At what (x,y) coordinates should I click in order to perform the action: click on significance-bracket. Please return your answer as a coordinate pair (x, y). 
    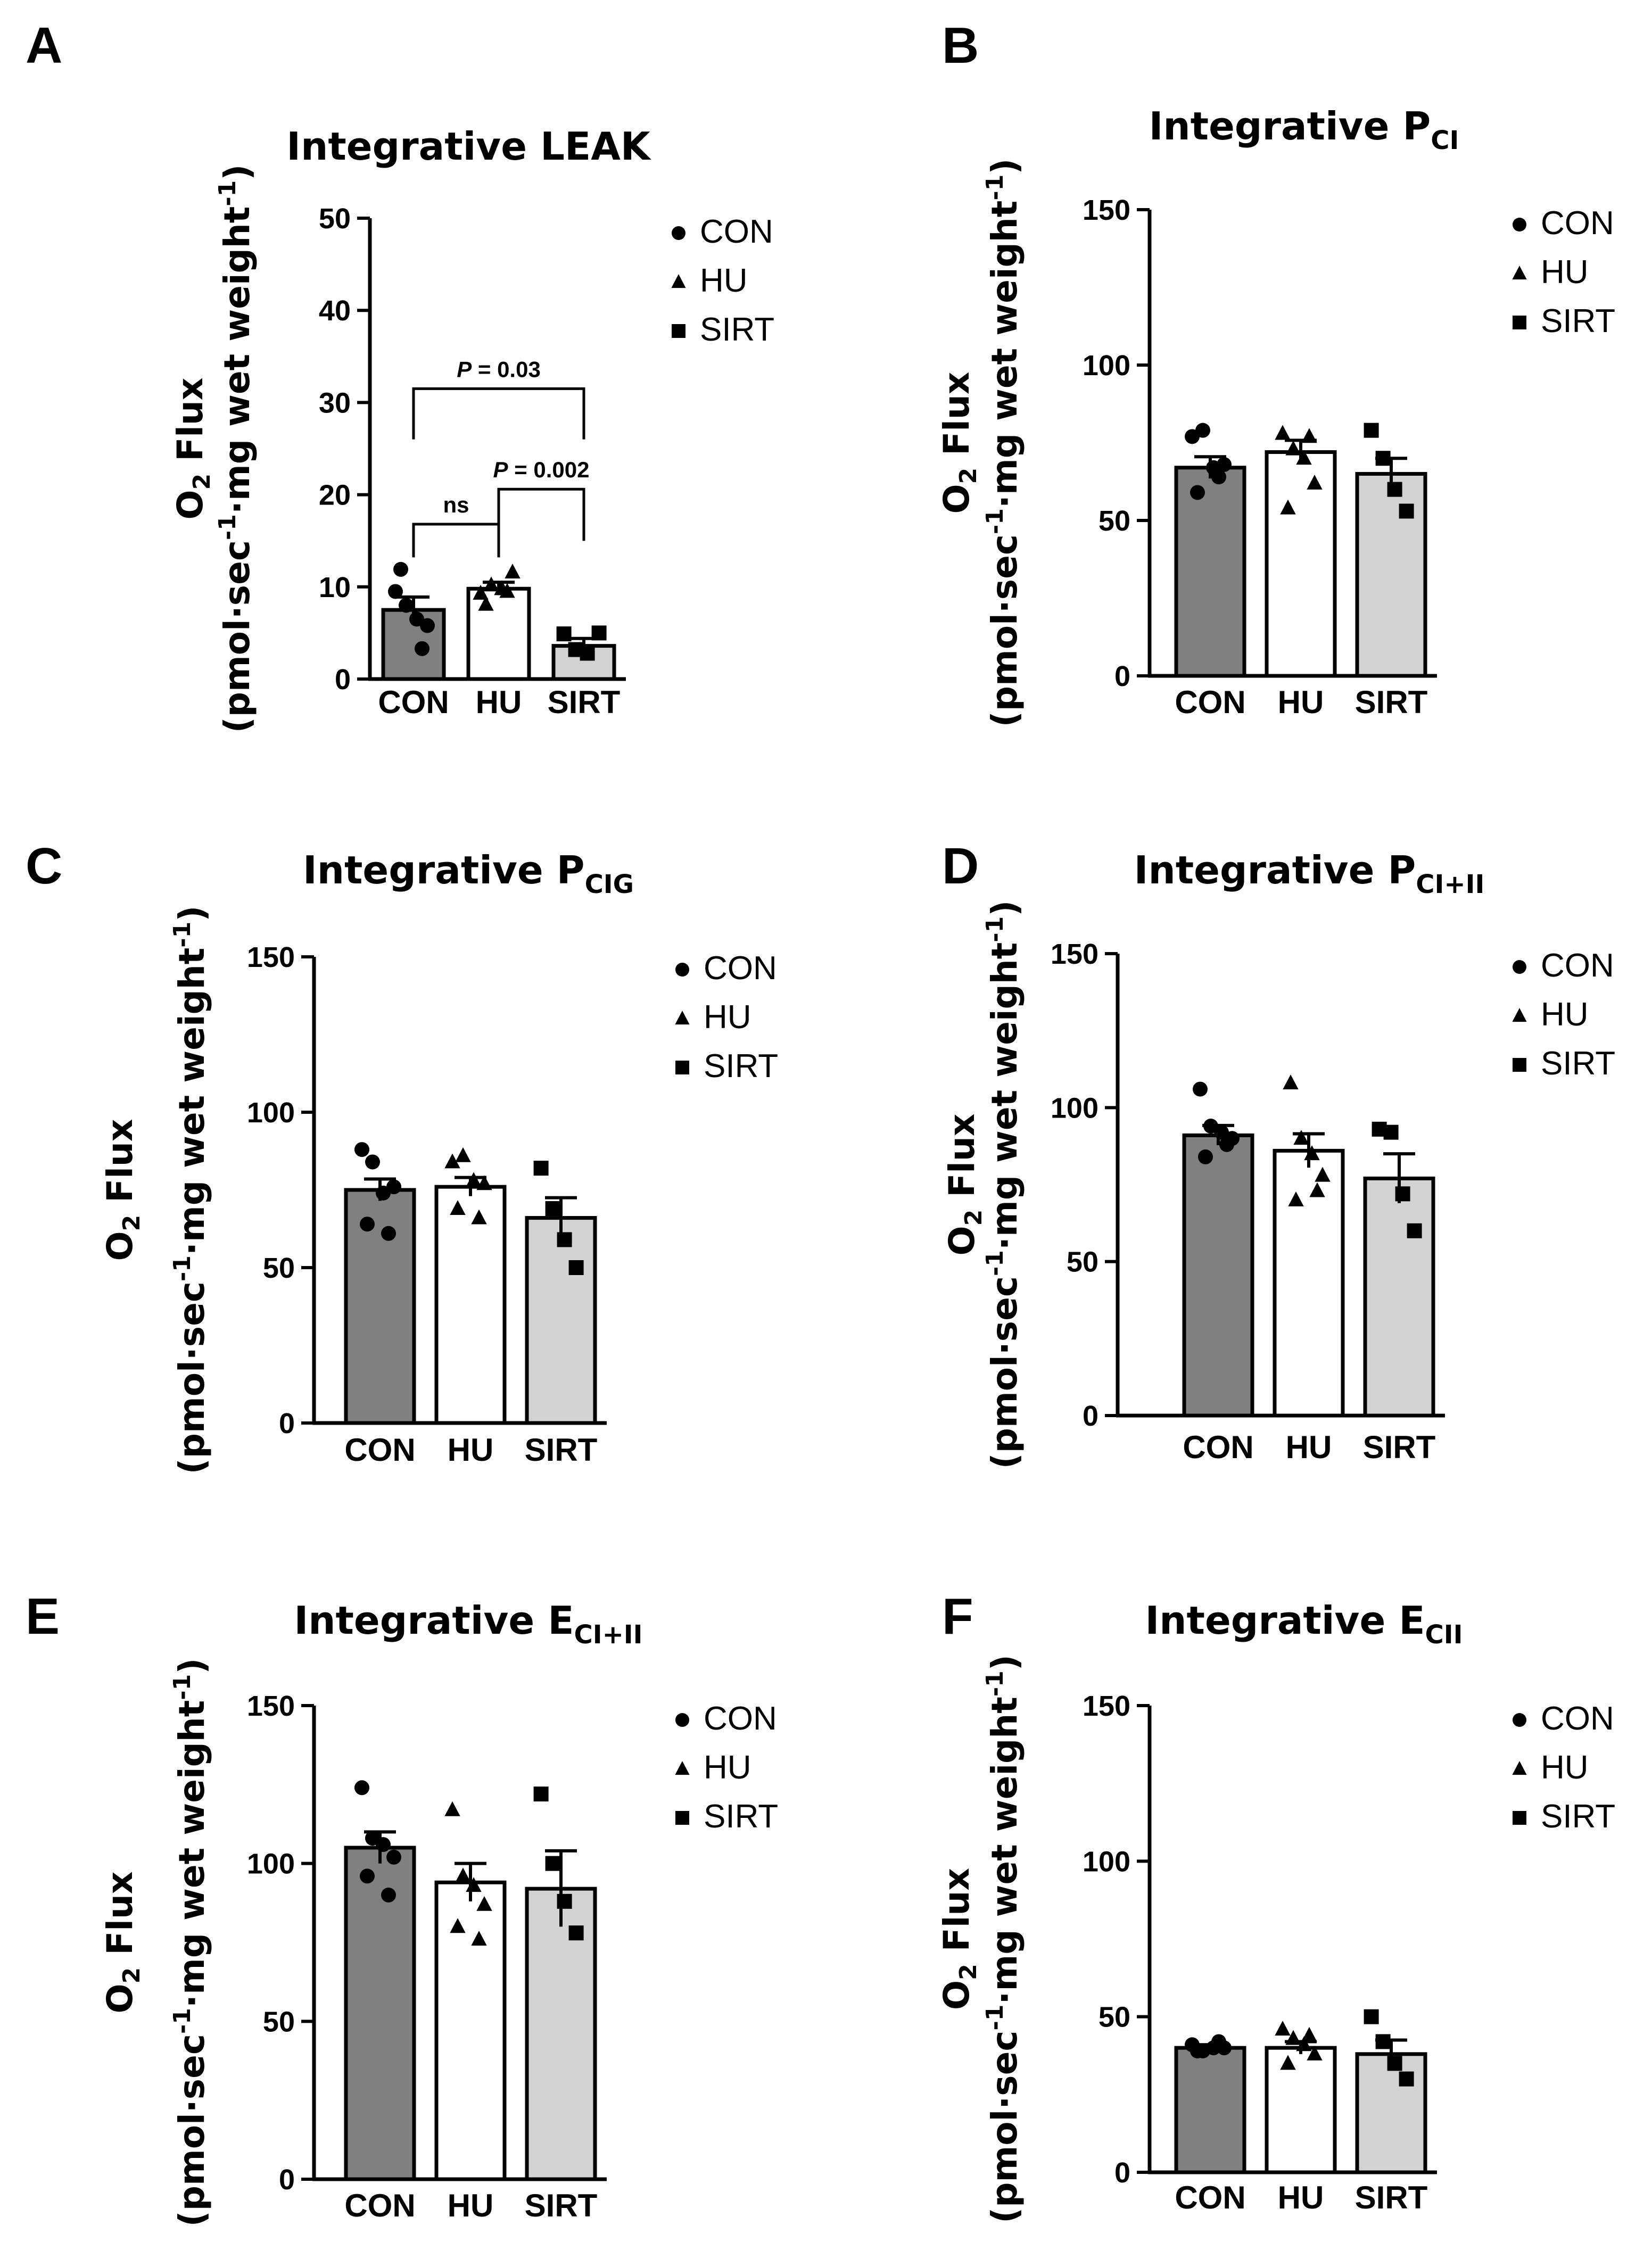
    Looking at the image, I should click on (456, 540).